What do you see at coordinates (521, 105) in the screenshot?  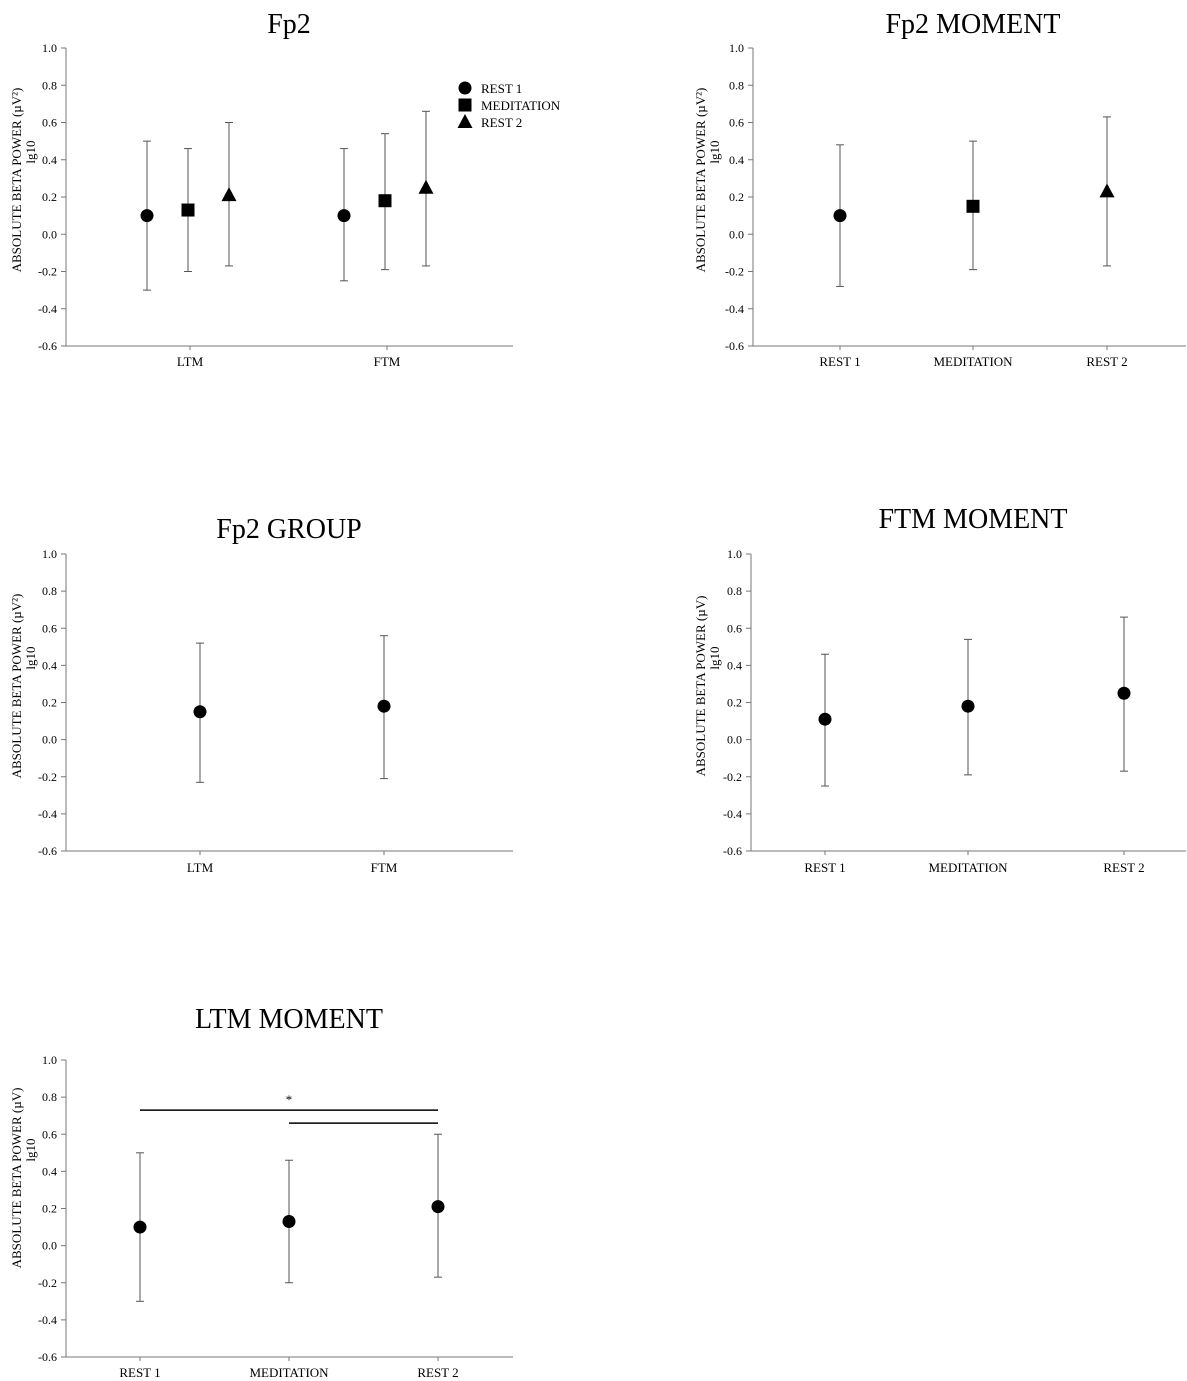 I see `legend-label: MEDITATION` at bounding box center [521, 105].